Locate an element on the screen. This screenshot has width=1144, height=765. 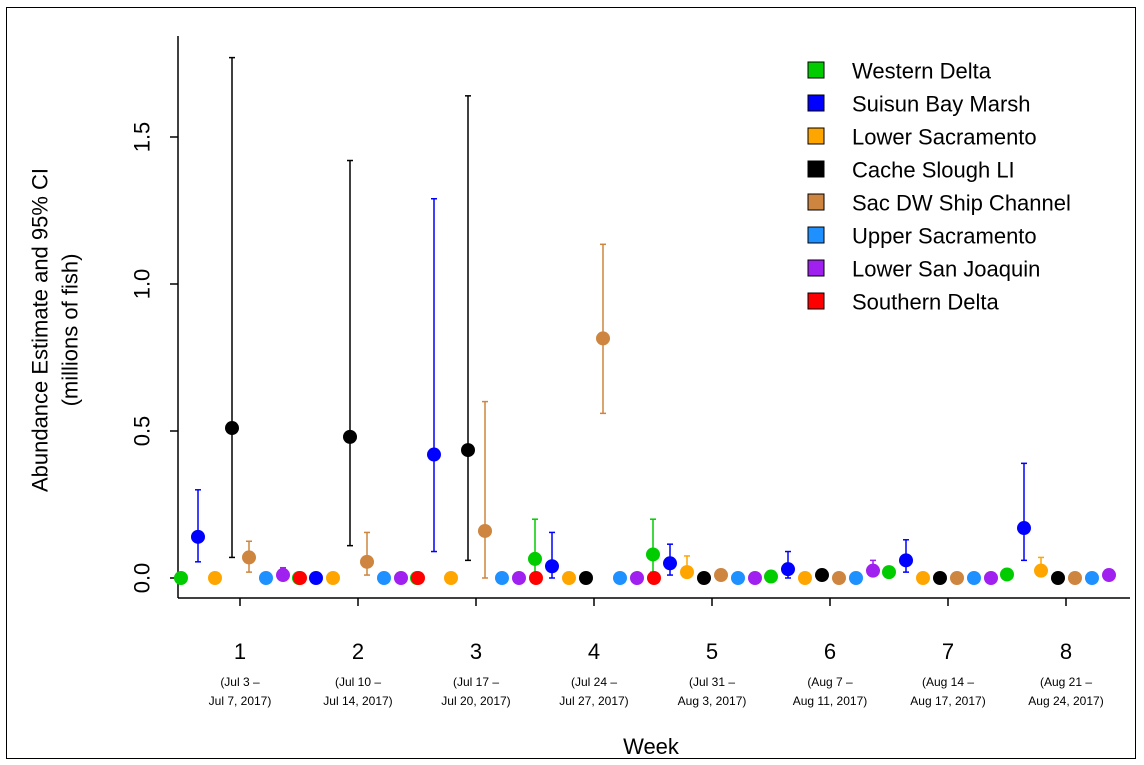
y-axis-title: Abundance Estimate and 95% CI is located at coordinates (40, 330).